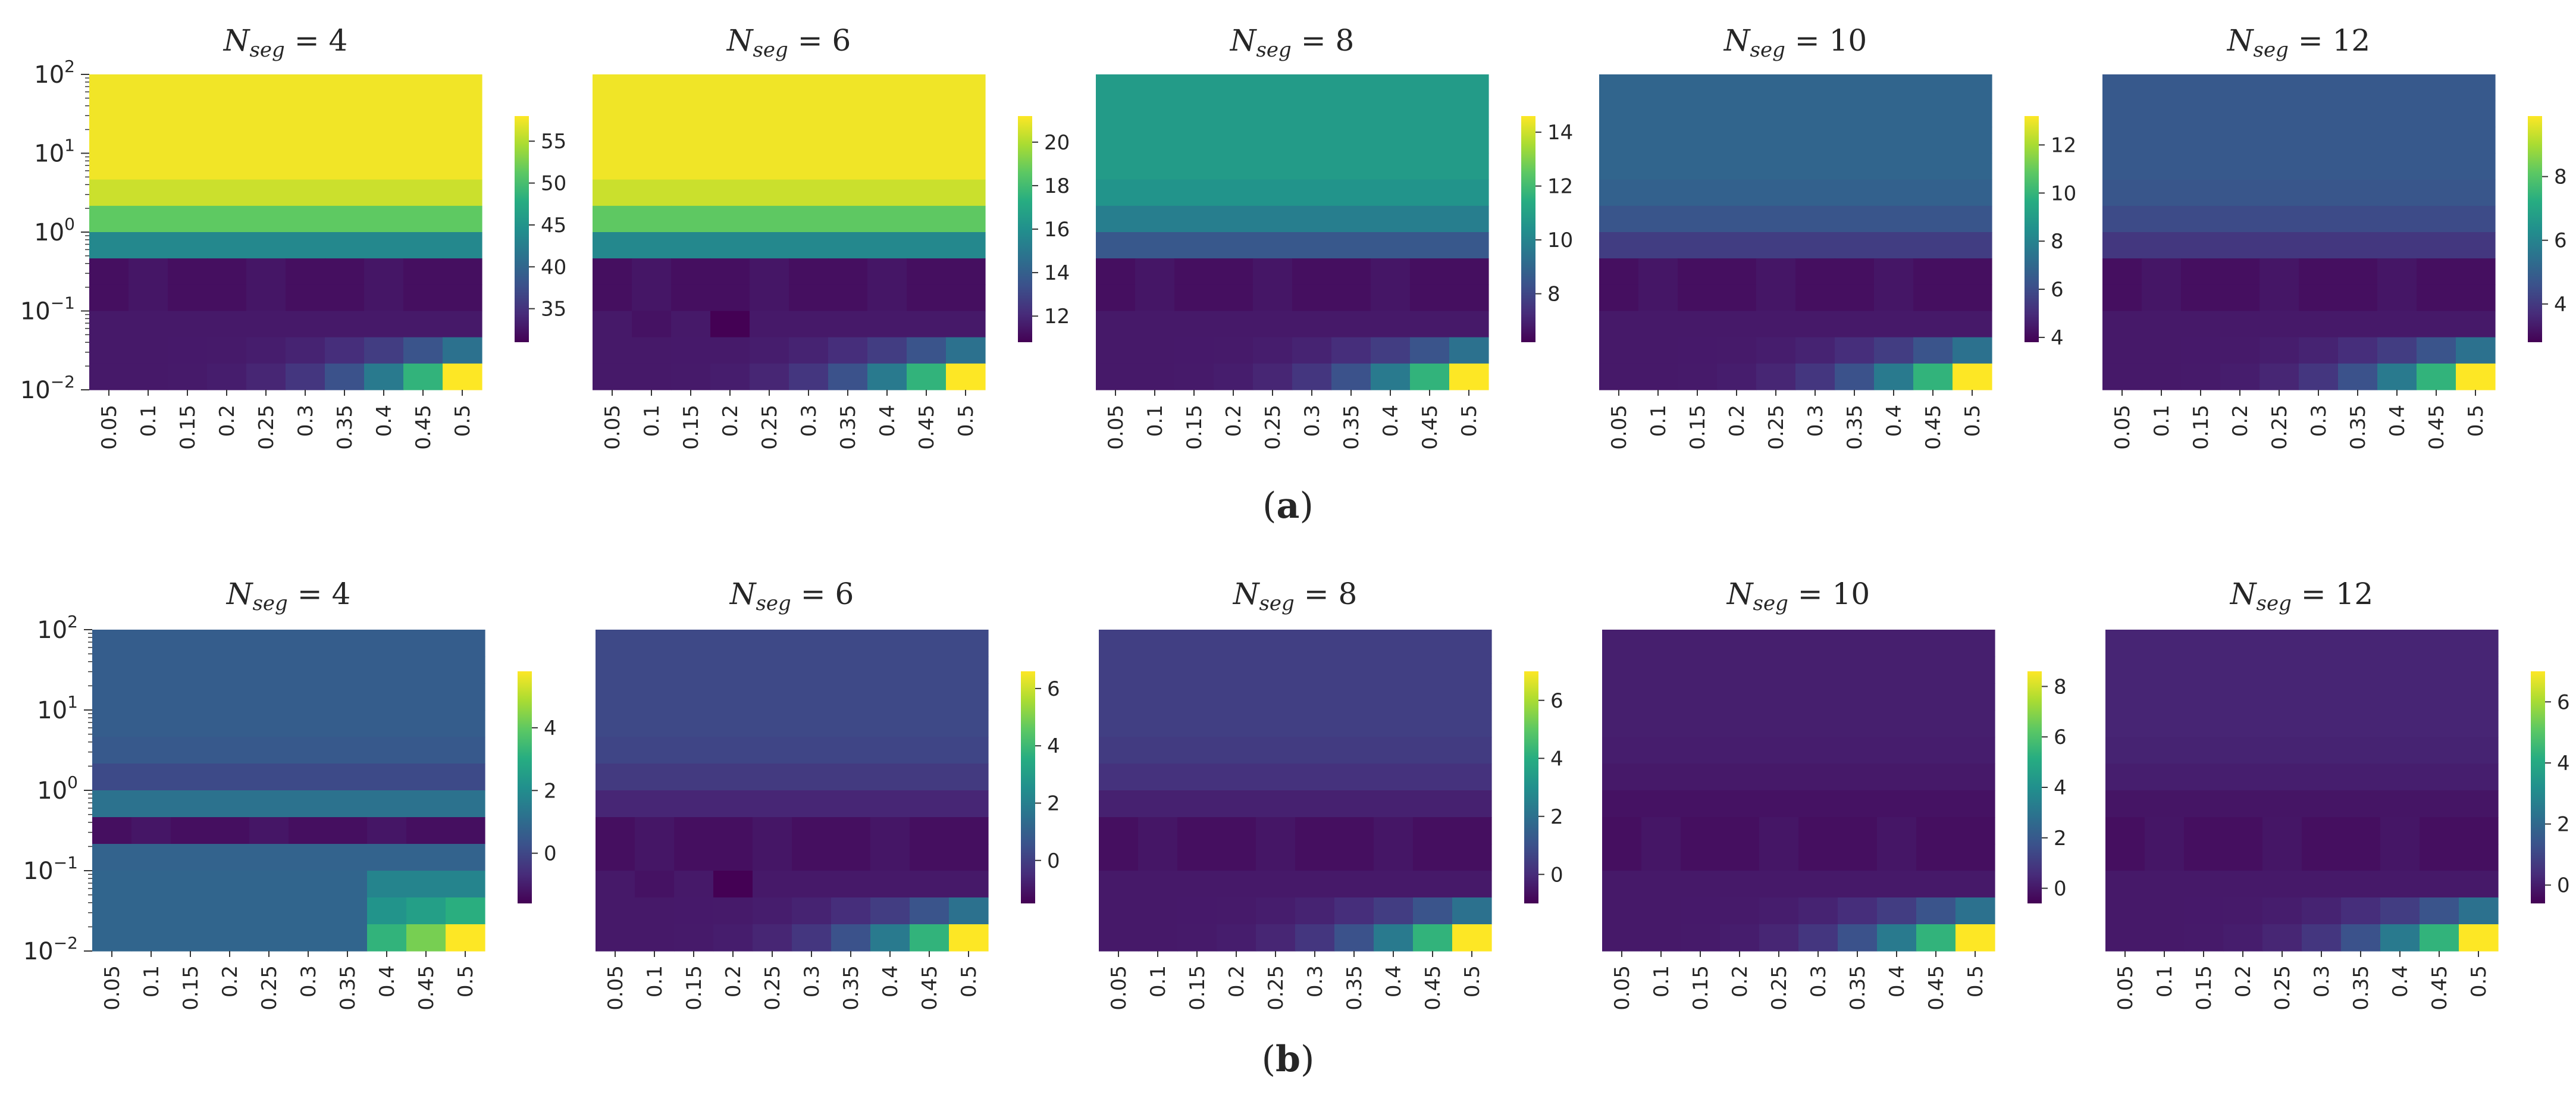 Image resolution: width=2576 pixels, height=1101 pixels. What do you see at coordinates (57, 788) in the screenshot?
I see `y-tick-label: 10⁰` at bounding box center [57, 788].